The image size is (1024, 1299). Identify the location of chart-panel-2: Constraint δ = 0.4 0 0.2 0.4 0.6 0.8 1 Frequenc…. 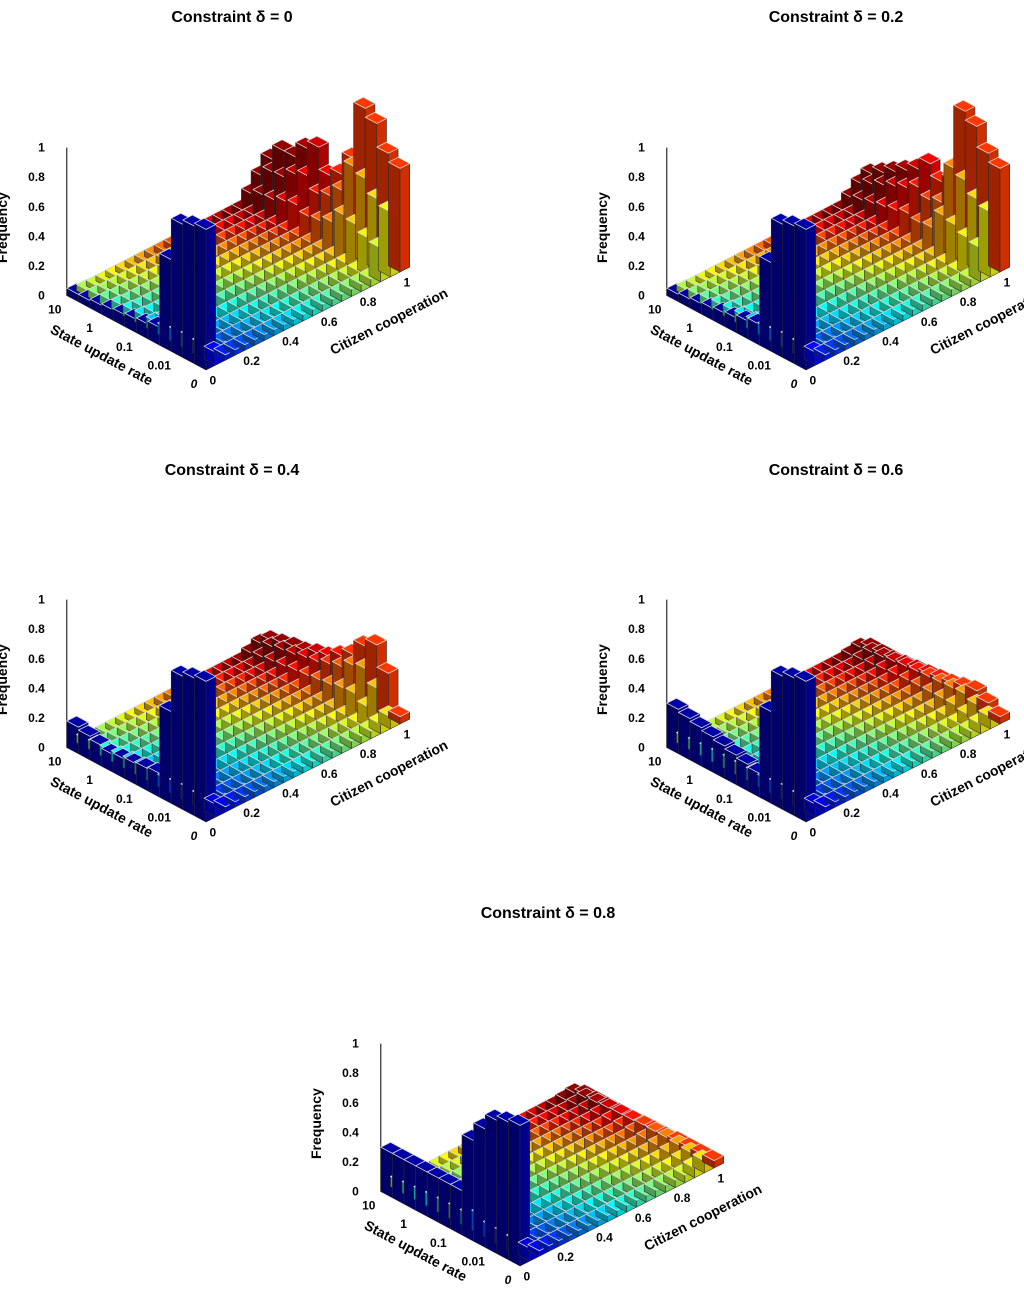
(225, 652).